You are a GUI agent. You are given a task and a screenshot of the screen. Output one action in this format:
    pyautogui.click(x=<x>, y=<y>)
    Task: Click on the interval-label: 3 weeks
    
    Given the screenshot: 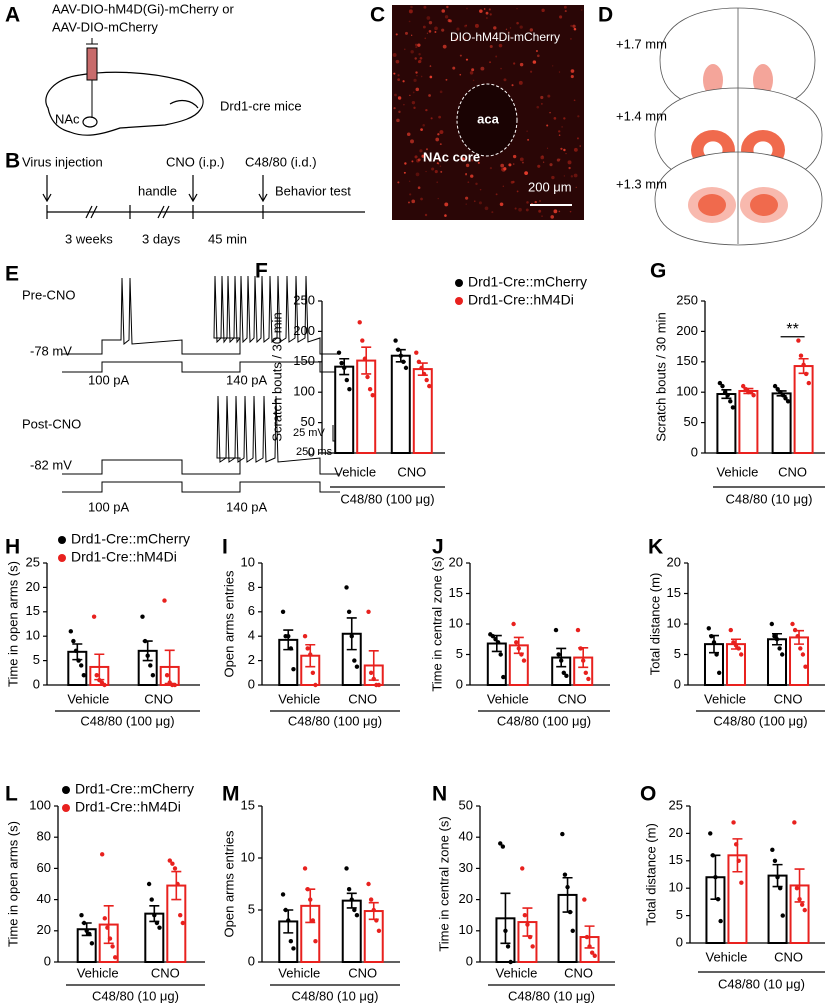 What is the action you would take?
    pyautogui.click(x=89, y=238)
    